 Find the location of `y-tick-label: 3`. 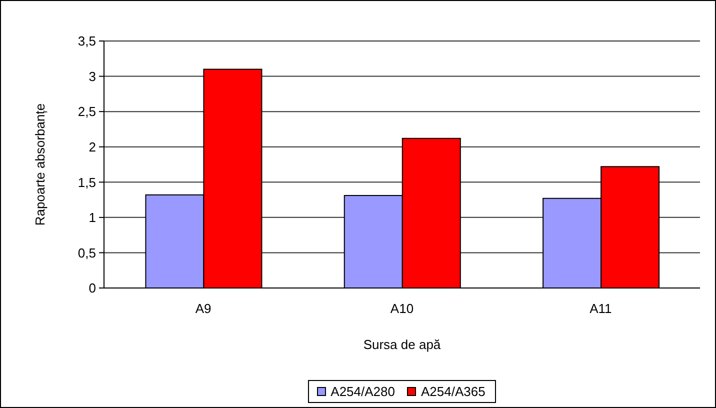

y-tick-label: 3 is located at coordinates (92, 76).